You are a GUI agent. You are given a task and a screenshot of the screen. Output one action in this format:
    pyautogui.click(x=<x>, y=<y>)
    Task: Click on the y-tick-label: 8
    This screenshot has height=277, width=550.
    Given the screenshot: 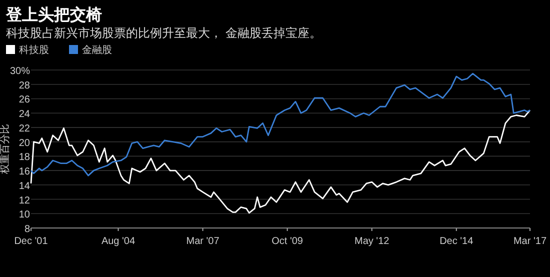 What is the action you would take?
    pyautogui.click(x=27, y=229)
    